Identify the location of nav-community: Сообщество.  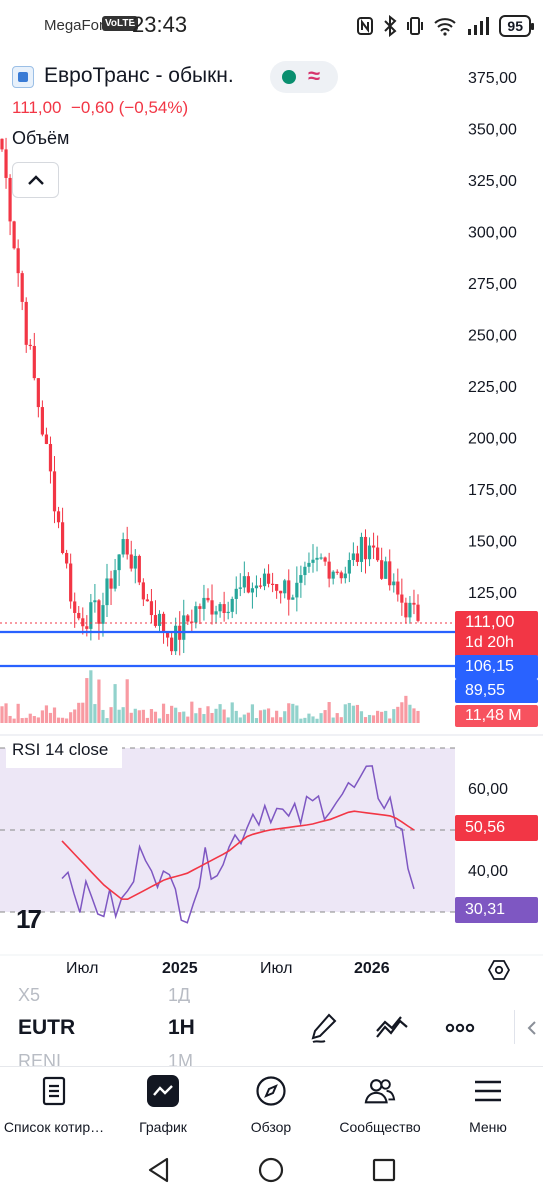
(380, 1105).